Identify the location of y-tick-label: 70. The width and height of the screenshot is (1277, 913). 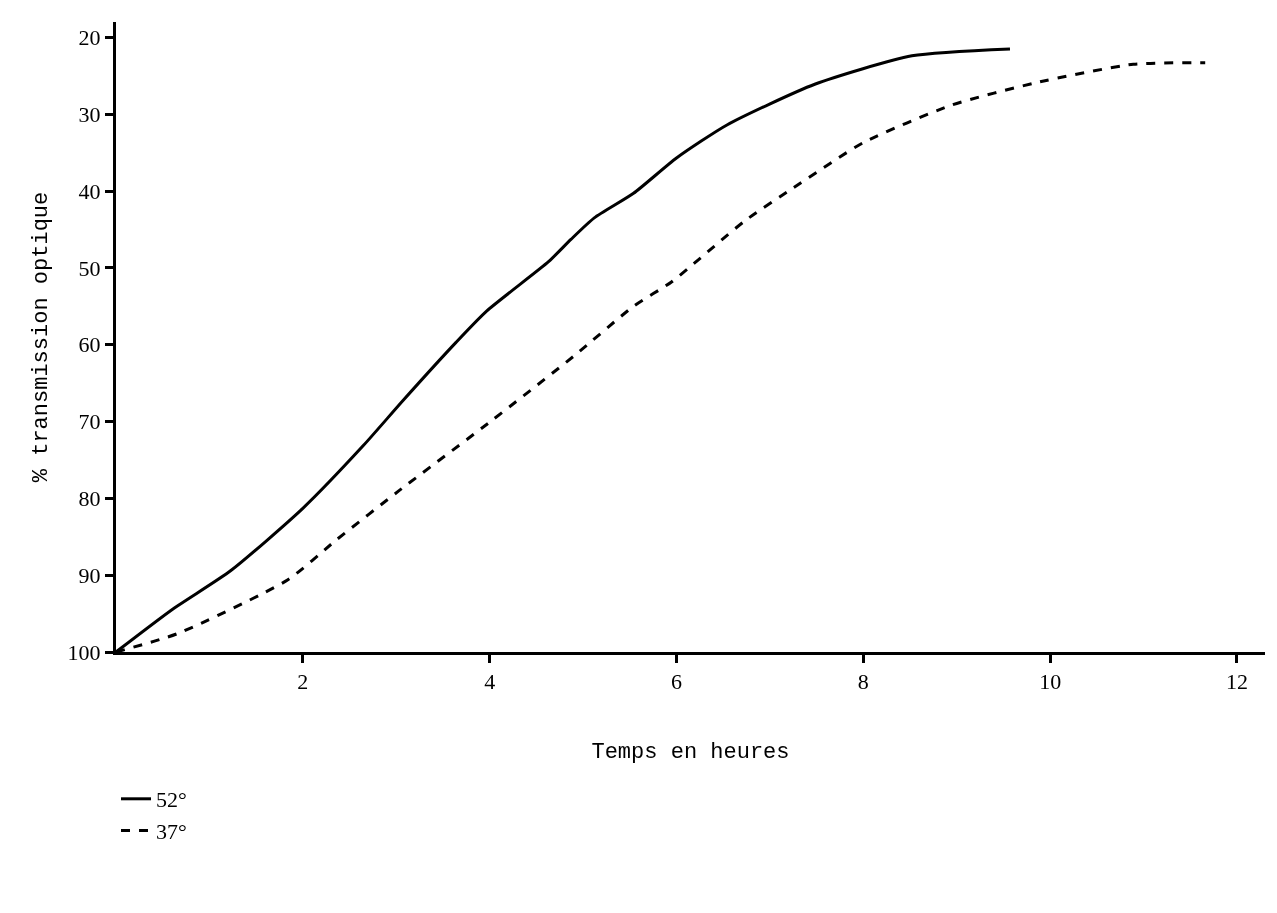
(89, 422).